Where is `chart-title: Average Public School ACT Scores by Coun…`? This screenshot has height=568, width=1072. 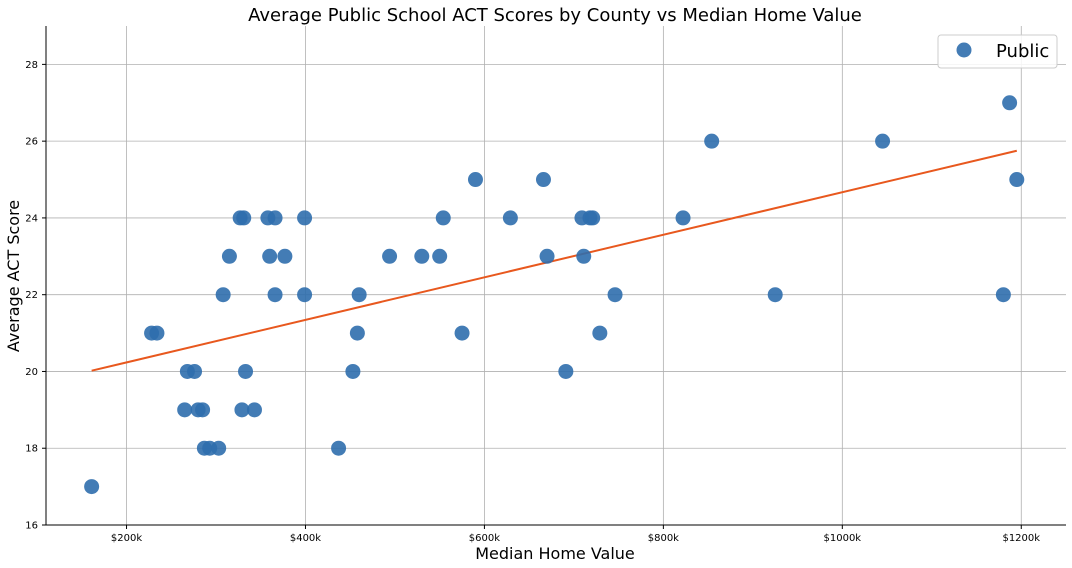
chart-title: Average Public School ACT Scores by Coun… is located at coordinates (555, 15).